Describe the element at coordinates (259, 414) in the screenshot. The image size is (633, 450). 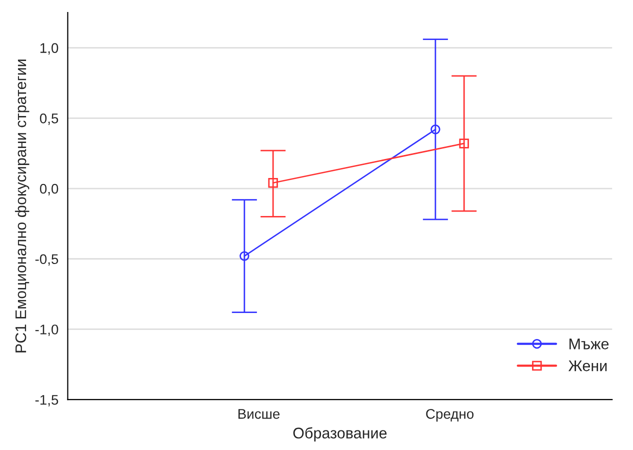
I see `x-tick-label: Висше` at that location.